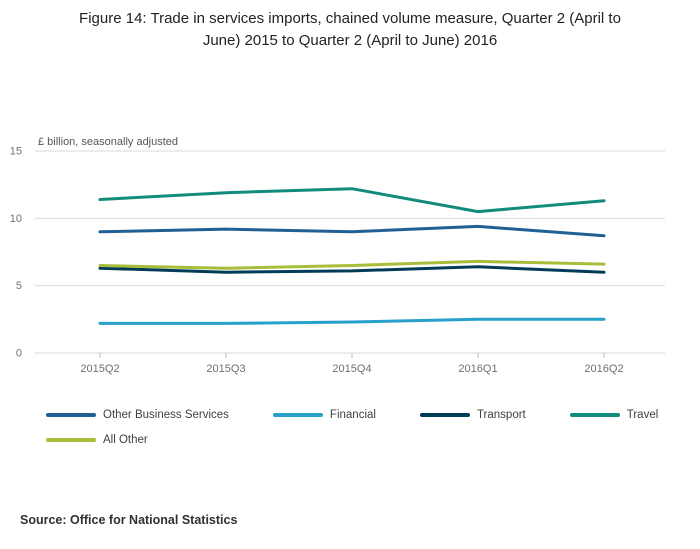 Image resolution: width=700 pixels, height=549 pixels. What do you see at coordinates (125, 440) in the screenshot?
I see `legend-label-all-other: All Other` at bounding box center [125, 440].